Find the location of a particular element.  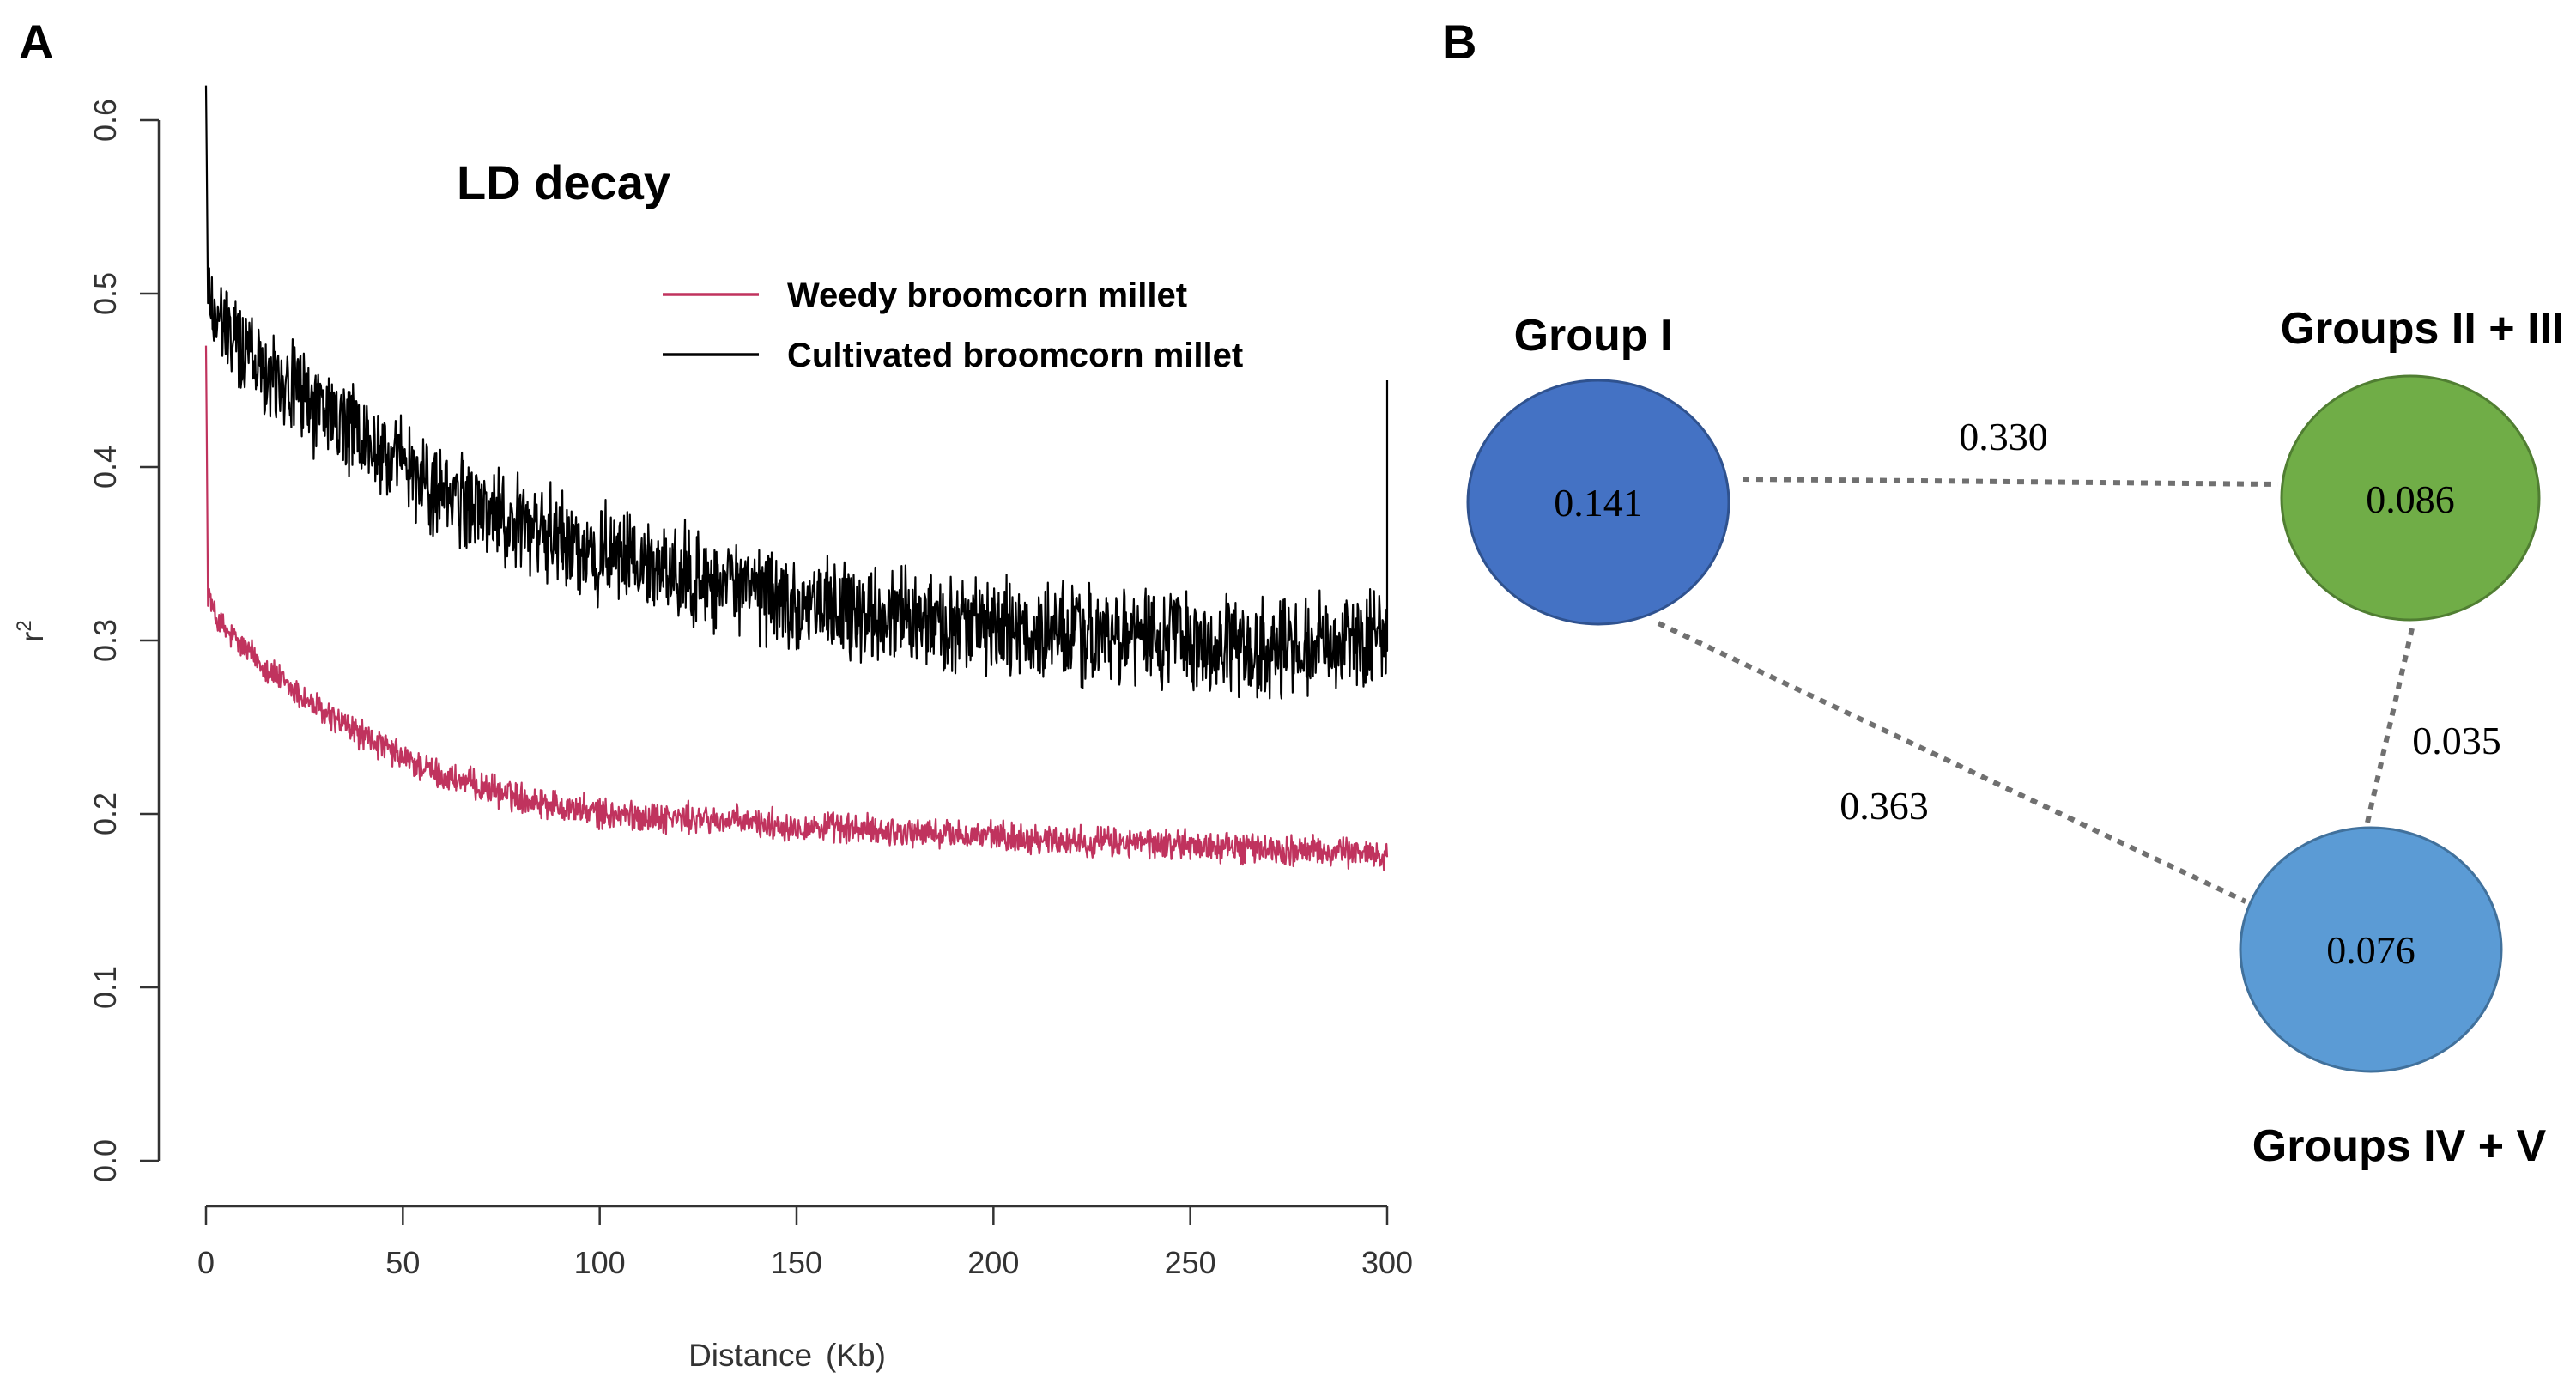

edge-g1-g45 is located at coordinates (1952, 762).